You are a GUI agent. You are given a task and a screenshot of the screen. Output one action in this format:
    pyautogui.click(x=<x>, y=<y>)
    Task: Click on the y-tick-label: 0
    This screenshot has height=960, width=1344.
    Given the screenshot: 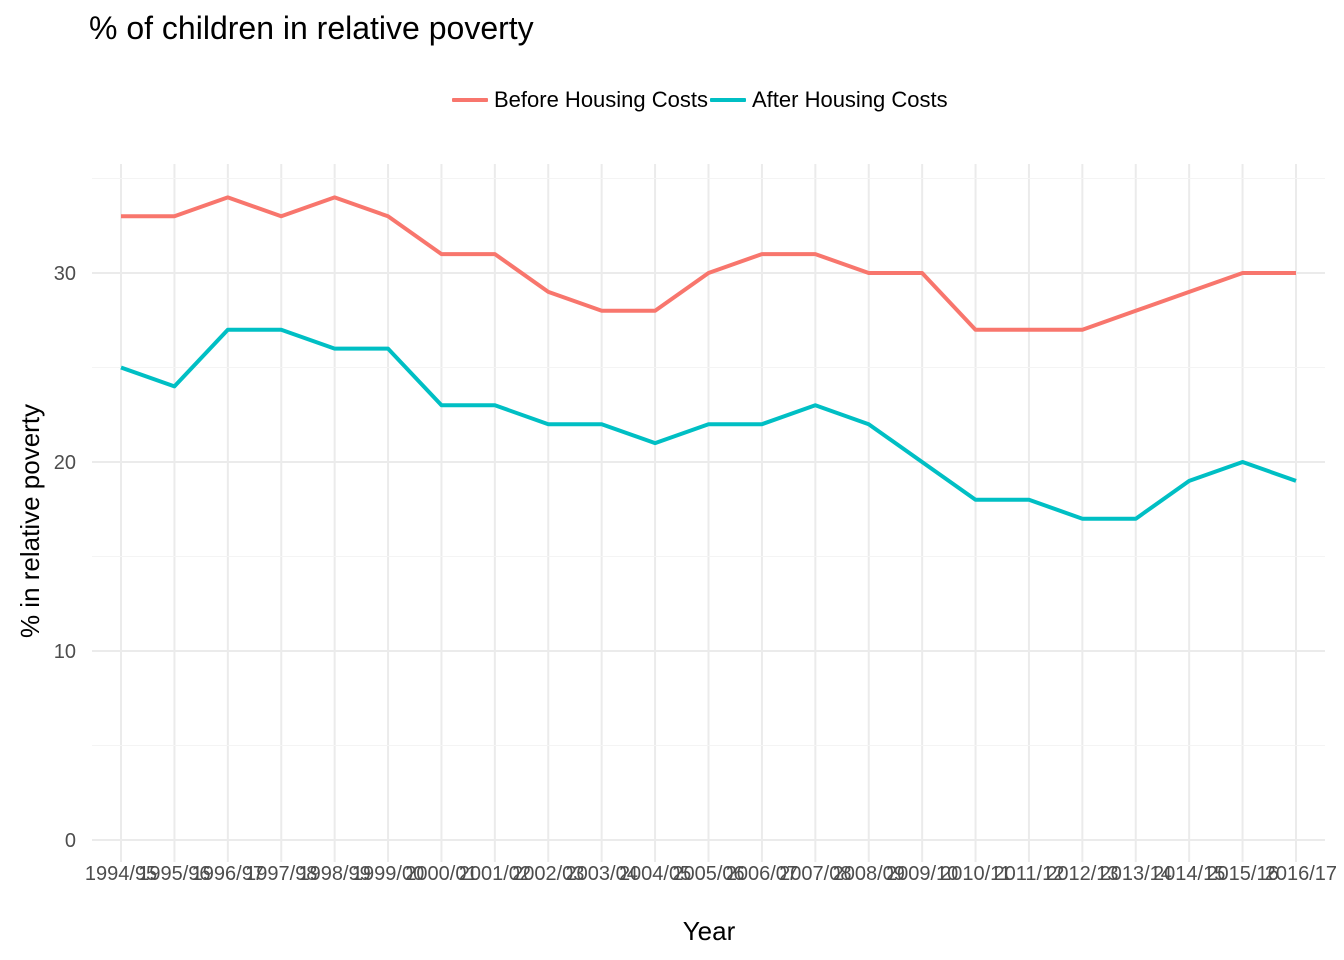 What is the action you would take?
    pyautogui.click(x=70, y=841)
    